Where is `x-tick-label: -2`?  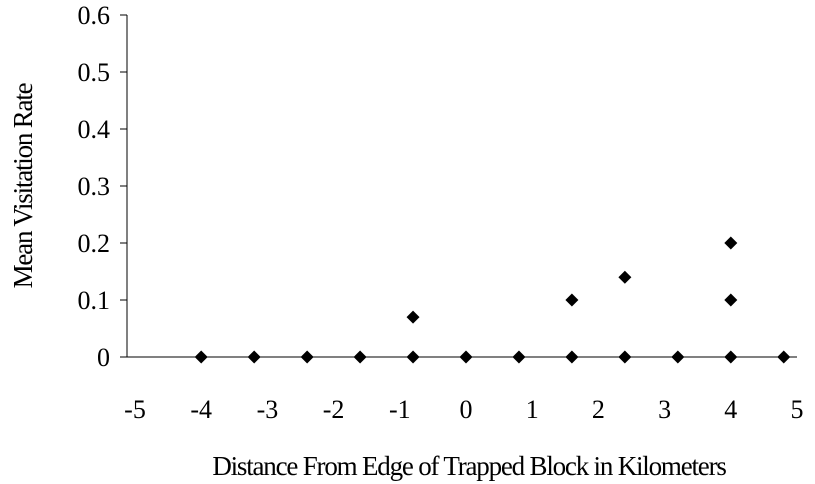
x-tick-label: -2 is located at coordinates (334, 409).